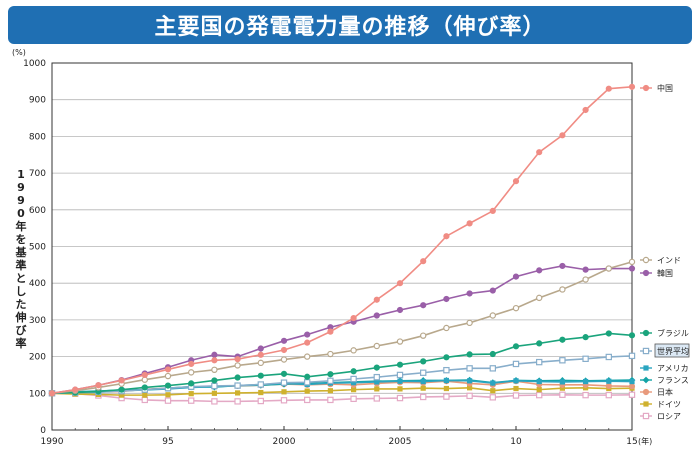 The height and width of the screenshot is (460, 700). I want to click on y-axis-label-char: 0, so click(21, 213).